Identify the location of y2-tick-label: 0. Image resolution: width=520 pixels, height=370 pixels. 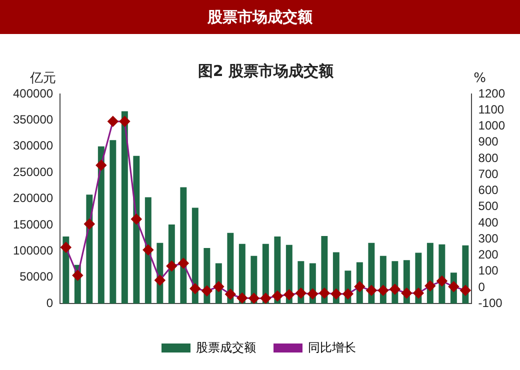
(482, 287).